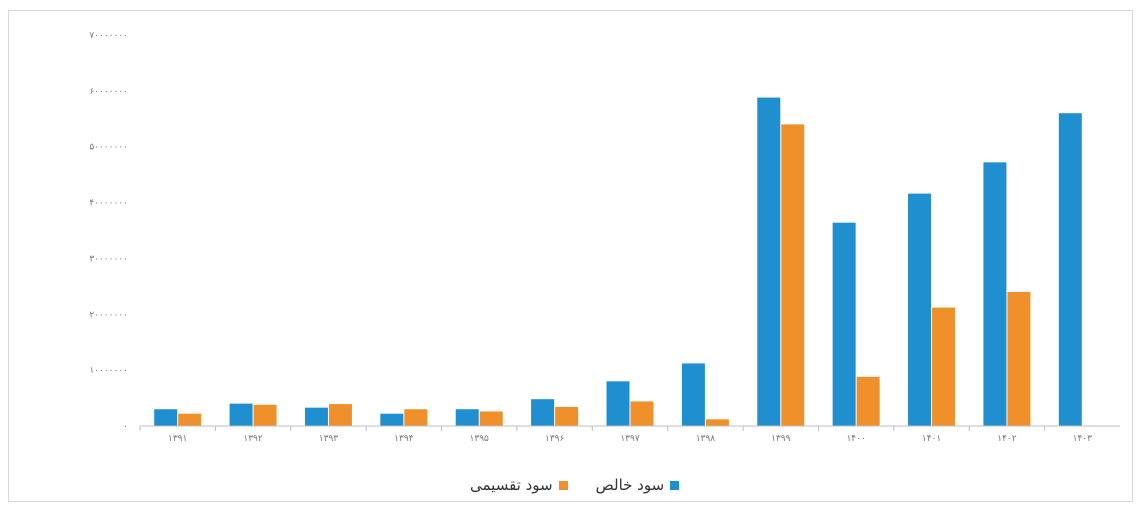 This screenshot has width=1141, height=509. What do you see at coordinates (108, 315) in the screenshot?
I see `y-tick-label: ۲۰۰۰۰۰۰۰` at bounding box center [108, 315].